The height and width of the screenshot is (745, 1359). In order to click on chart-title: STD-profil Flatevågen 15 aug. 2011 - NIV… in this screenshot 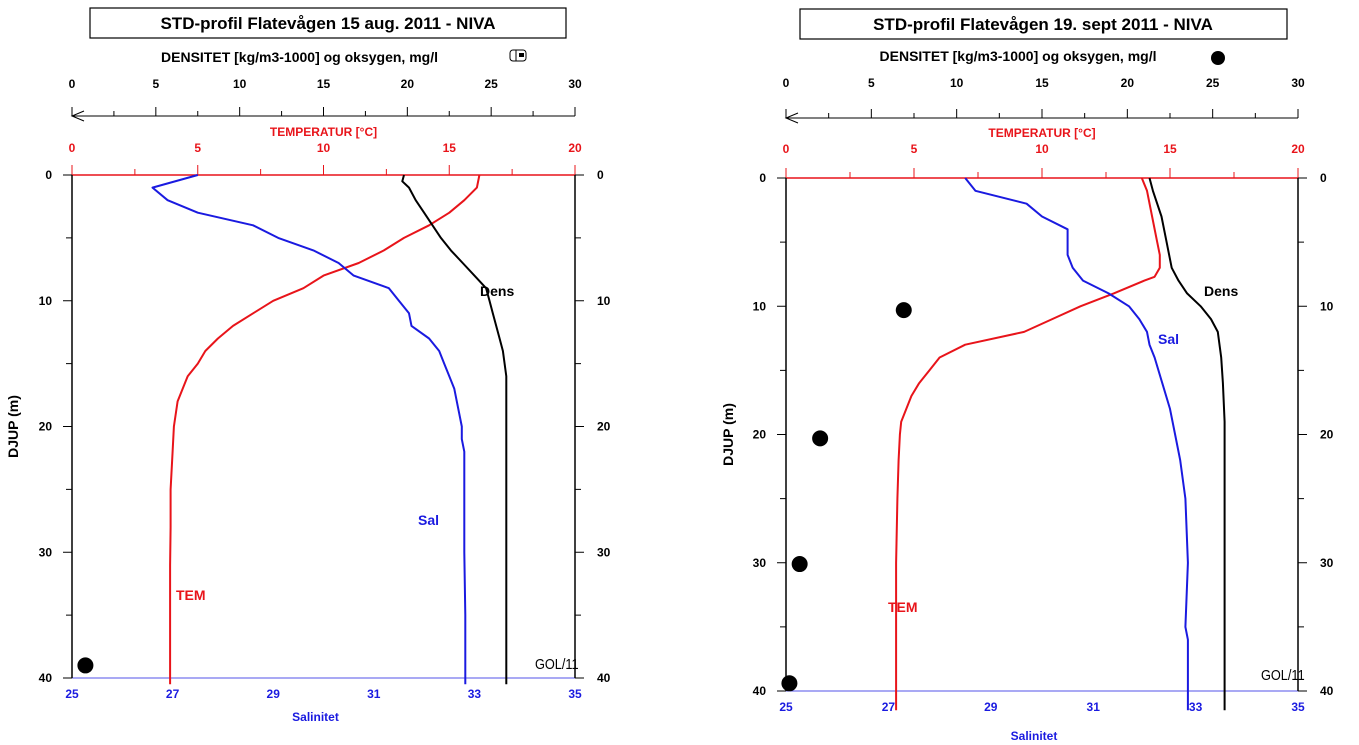, I will do `click(327, 23)`.